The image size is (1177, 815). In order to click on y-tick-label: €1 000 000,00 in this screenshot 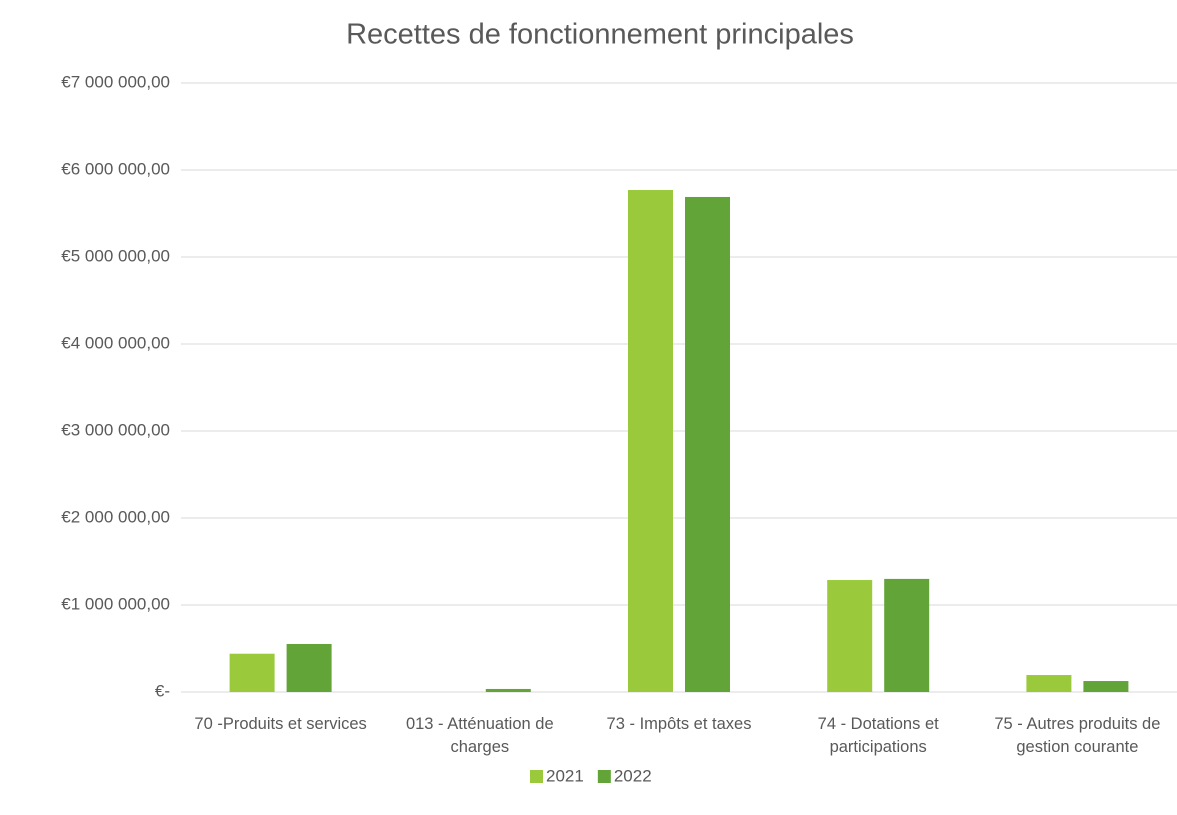, I will do `click(115, 603)`.